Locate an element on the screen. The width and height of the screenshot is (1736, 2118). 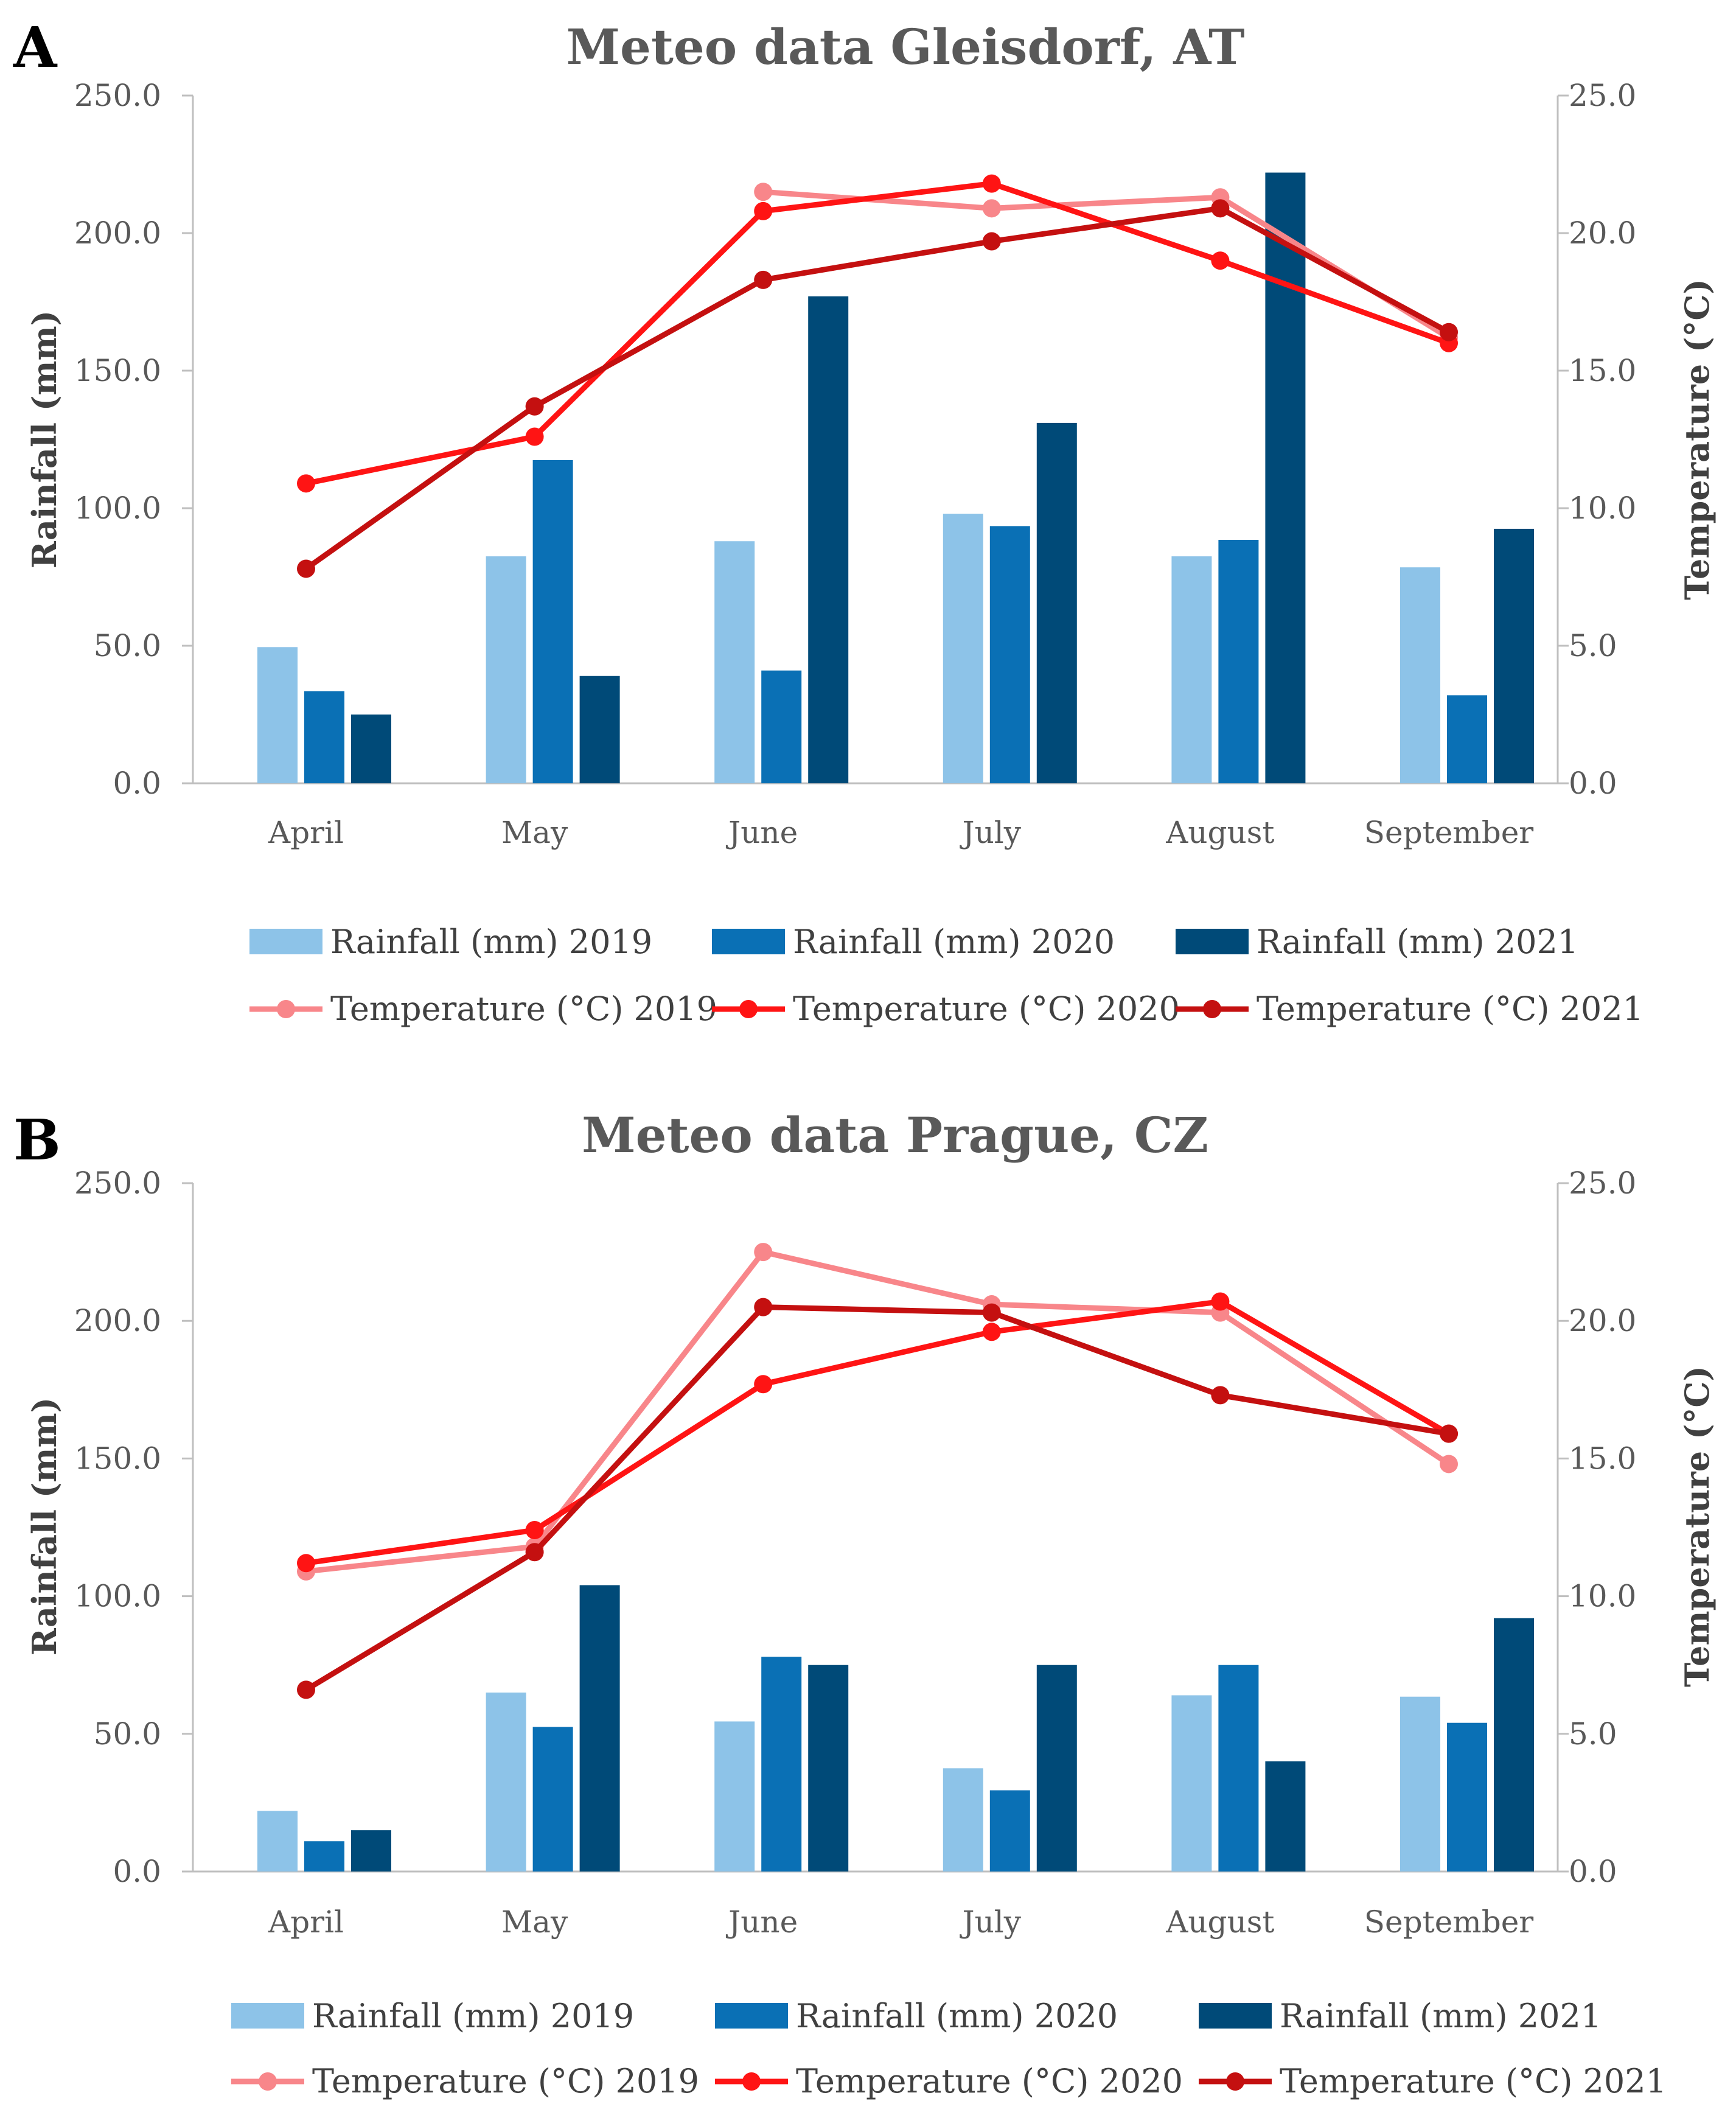
point-temperature-2019-september is located at coordinates (1449, 1464).